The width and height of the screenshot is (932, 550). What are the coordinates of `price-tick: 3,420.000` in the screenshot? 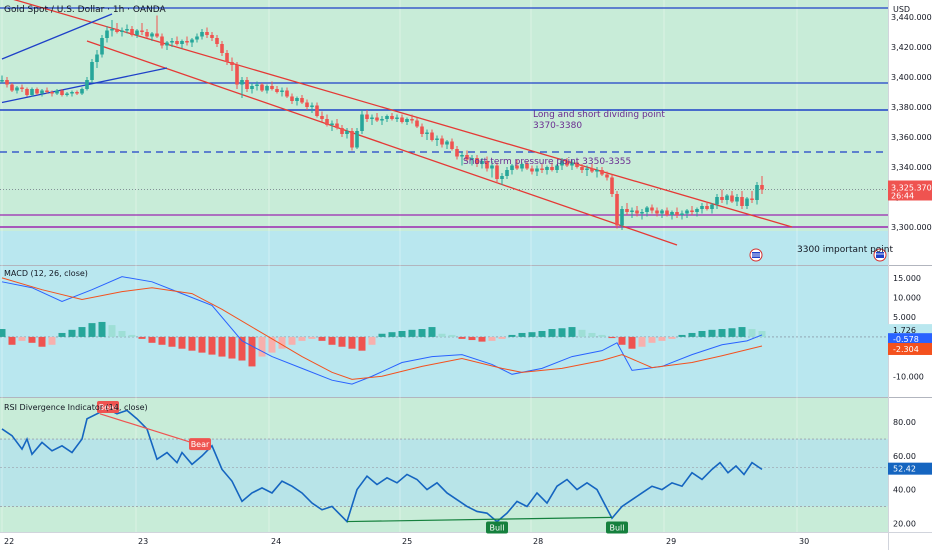 It's located at (911, 47).